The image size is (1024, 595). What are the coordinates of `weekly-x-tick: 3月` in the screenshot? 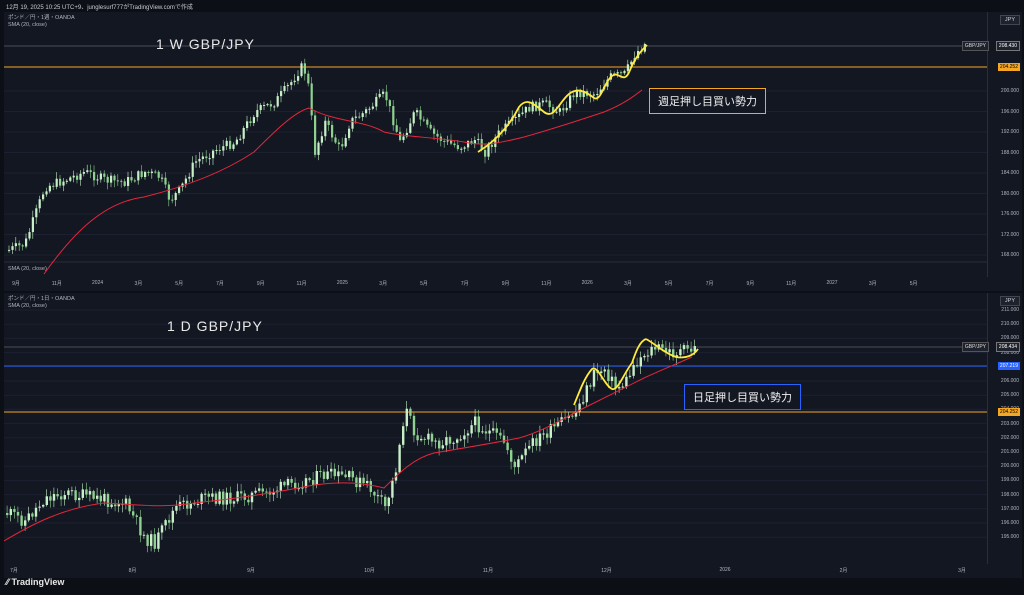 It's located at (383, 284).